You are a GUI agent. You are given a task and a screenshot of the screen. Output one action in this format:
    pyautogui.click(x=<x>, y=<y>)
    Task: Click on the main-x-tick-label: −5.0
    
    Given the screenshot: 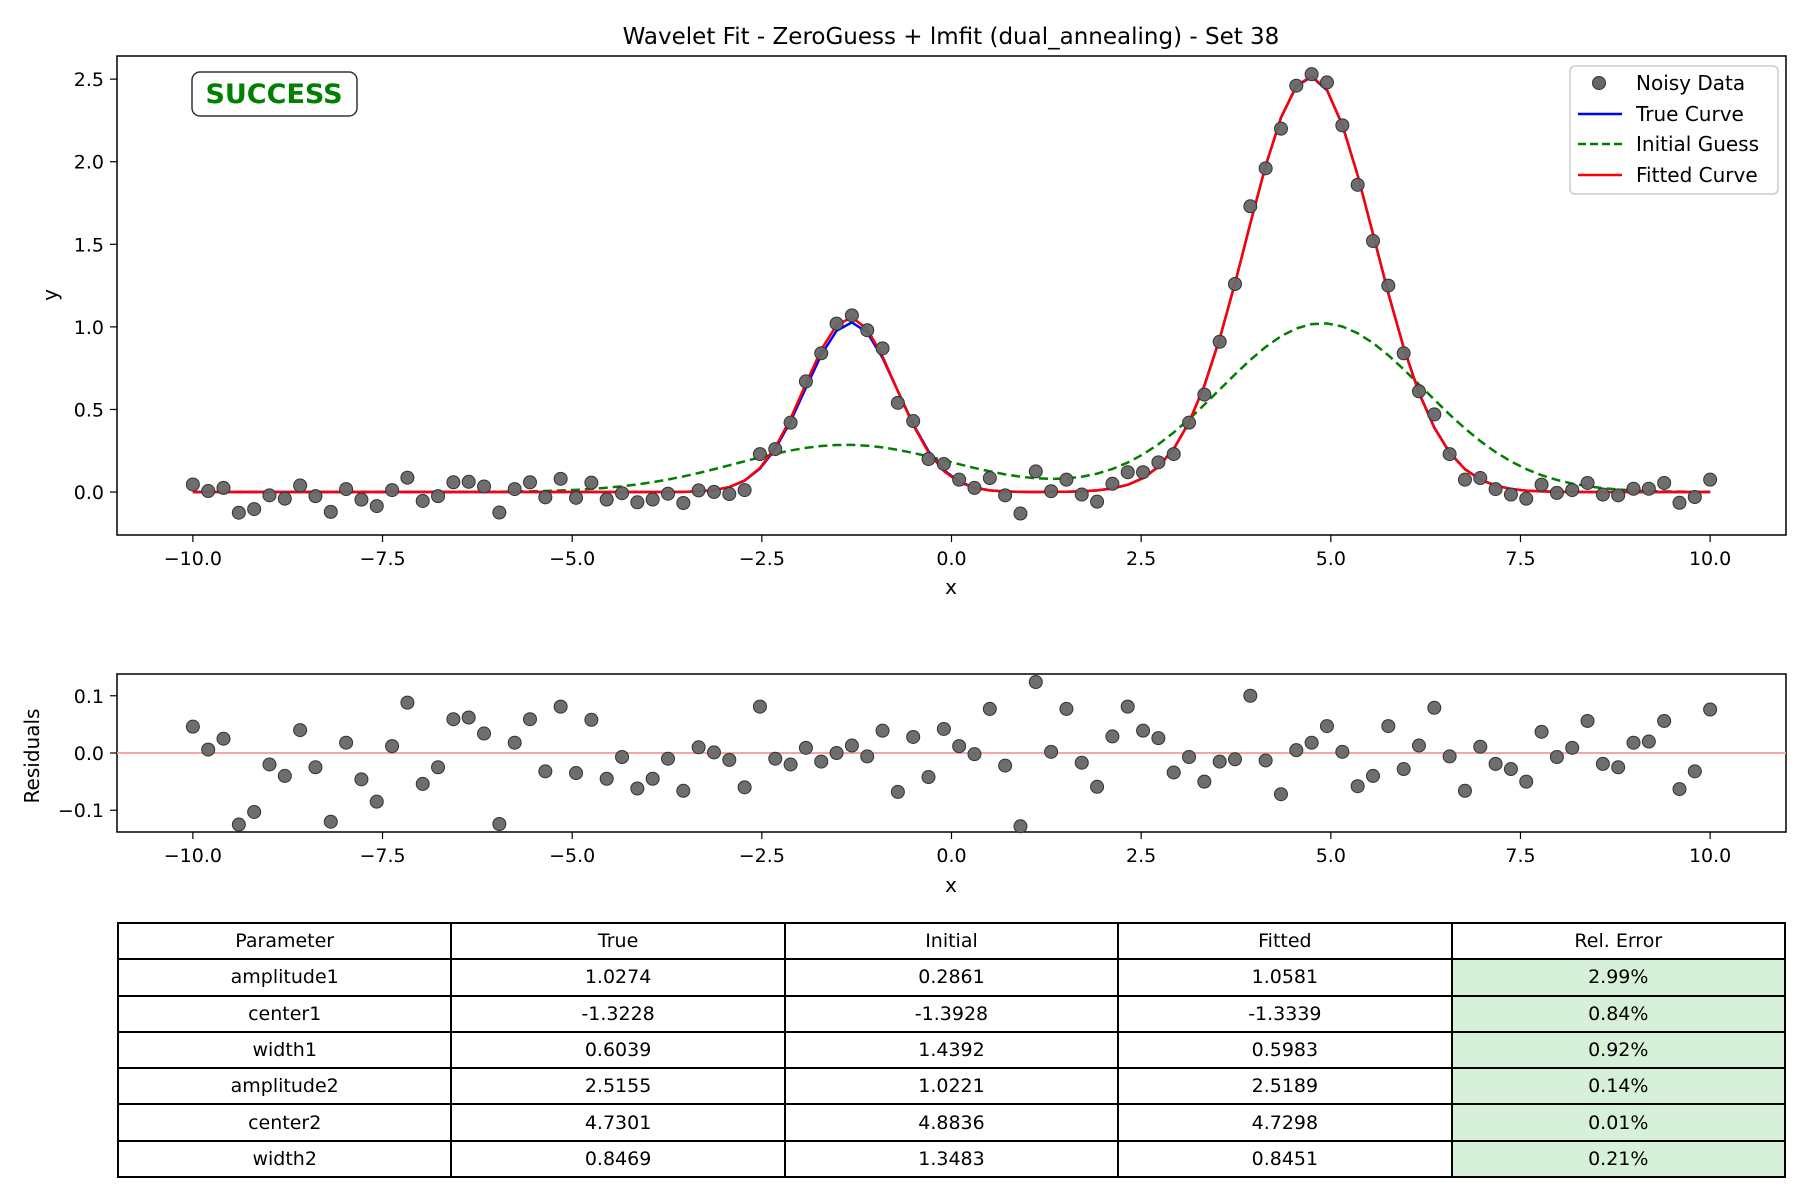 What is the action you would take?
    pyautogui.click(x=572, y=559)
    